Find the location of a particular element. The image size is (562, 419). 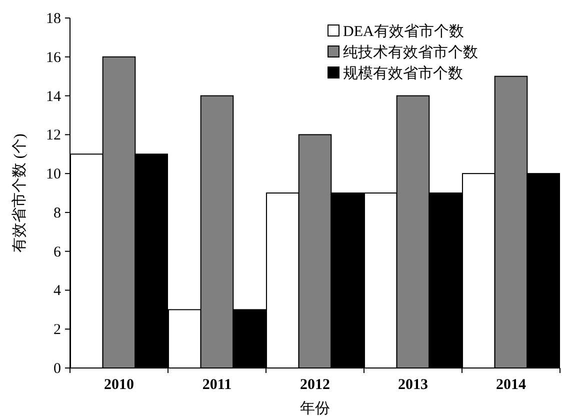

y-tick-label: 8 is located at coordinates (57, 213).